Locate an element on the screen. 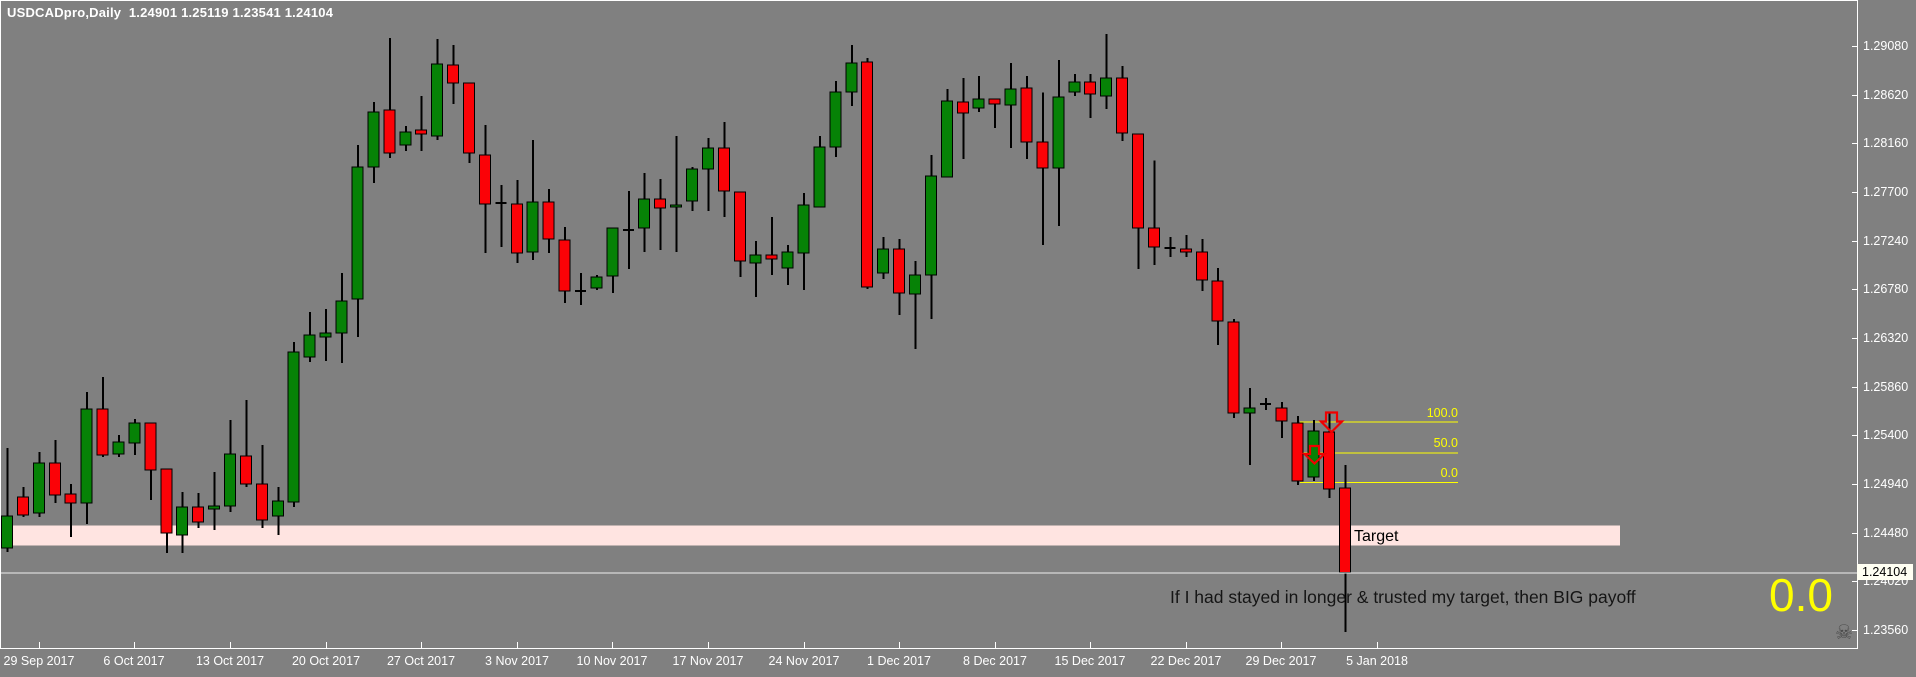 The image size is (1916, 677). target-zone-rect is located at coordinates (810, 535).